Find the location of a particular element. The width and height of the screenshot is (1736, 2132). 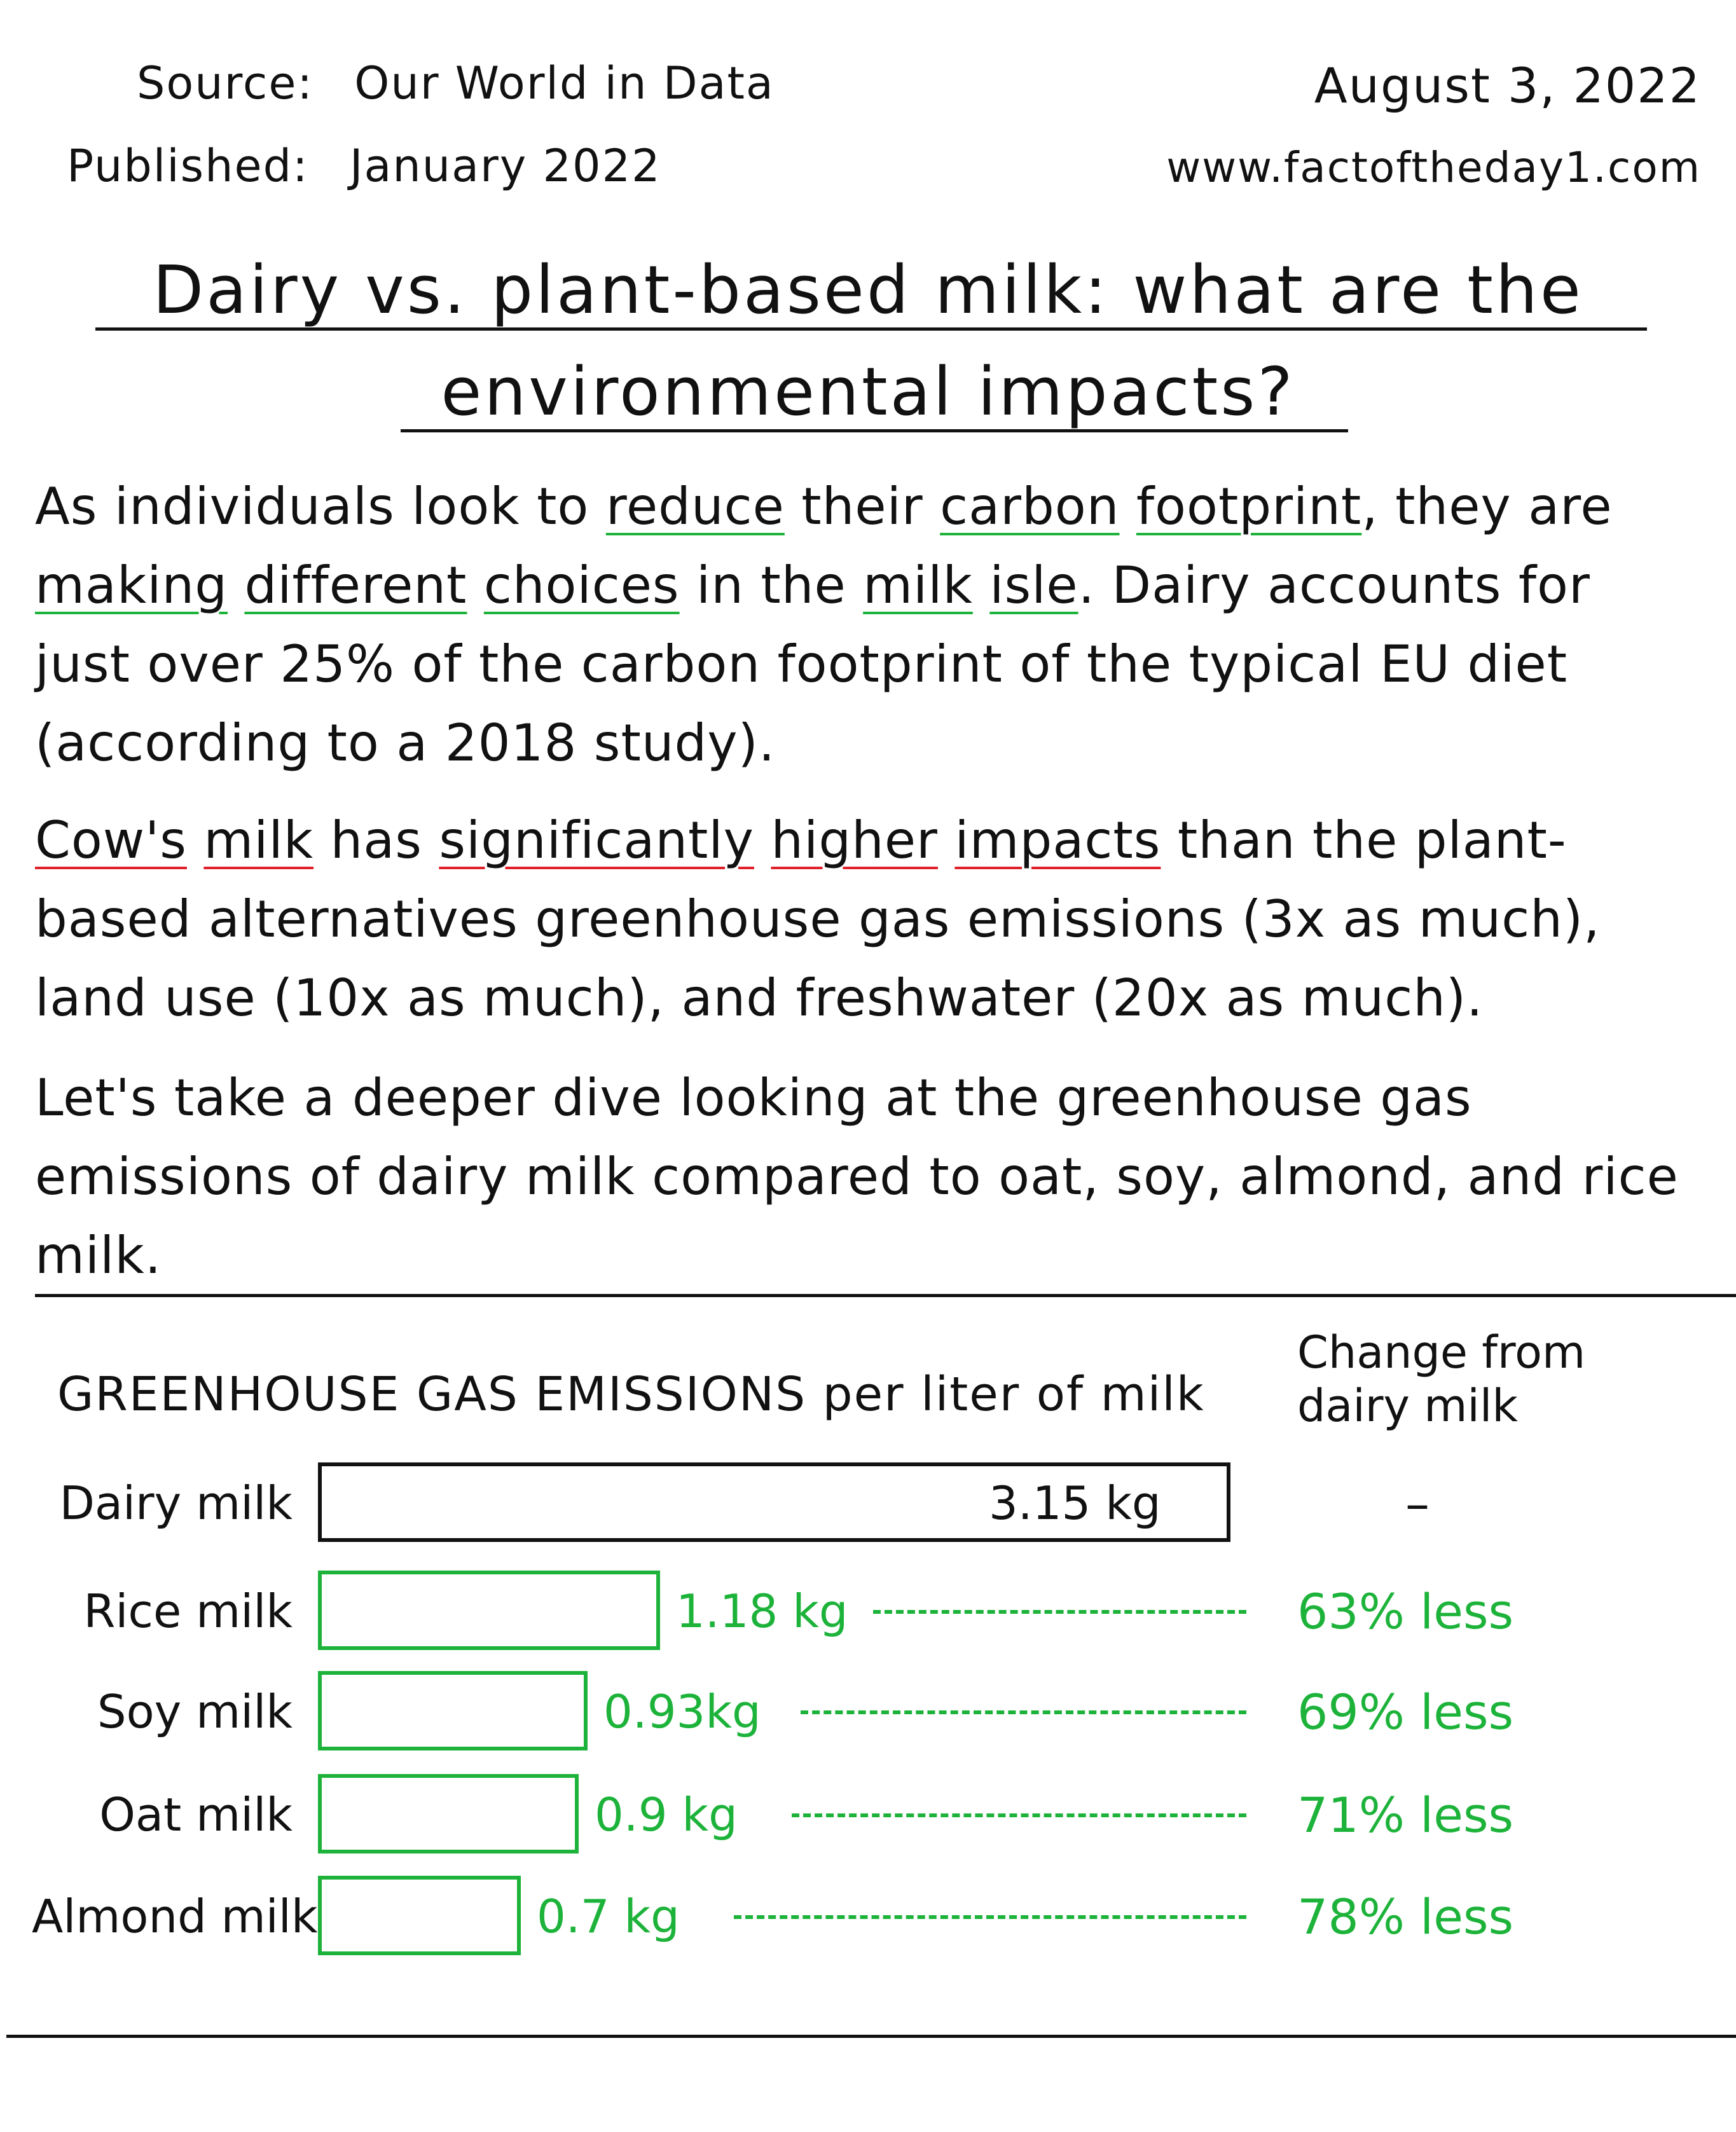

underlined-word: impacts is located at coordinates (1057, 840).